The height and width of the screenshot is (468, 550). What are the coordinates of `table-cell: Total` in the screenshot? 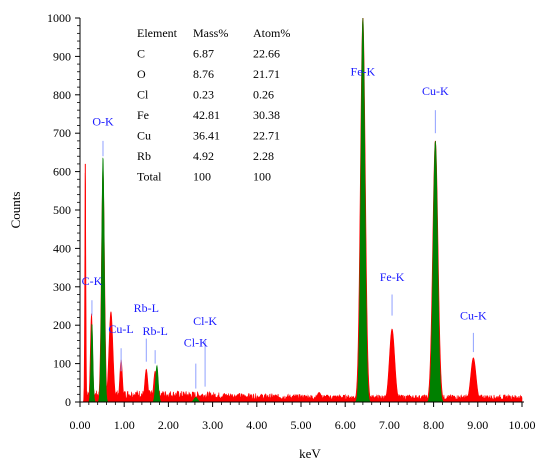 It's located at (149, 177).